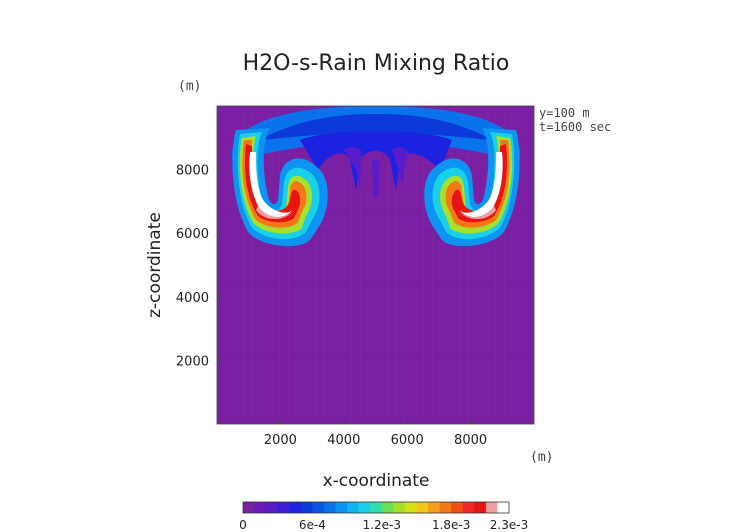  Describe the element at coordinates (376, 127) in the screenshot. I see `cap-inner` at that location.